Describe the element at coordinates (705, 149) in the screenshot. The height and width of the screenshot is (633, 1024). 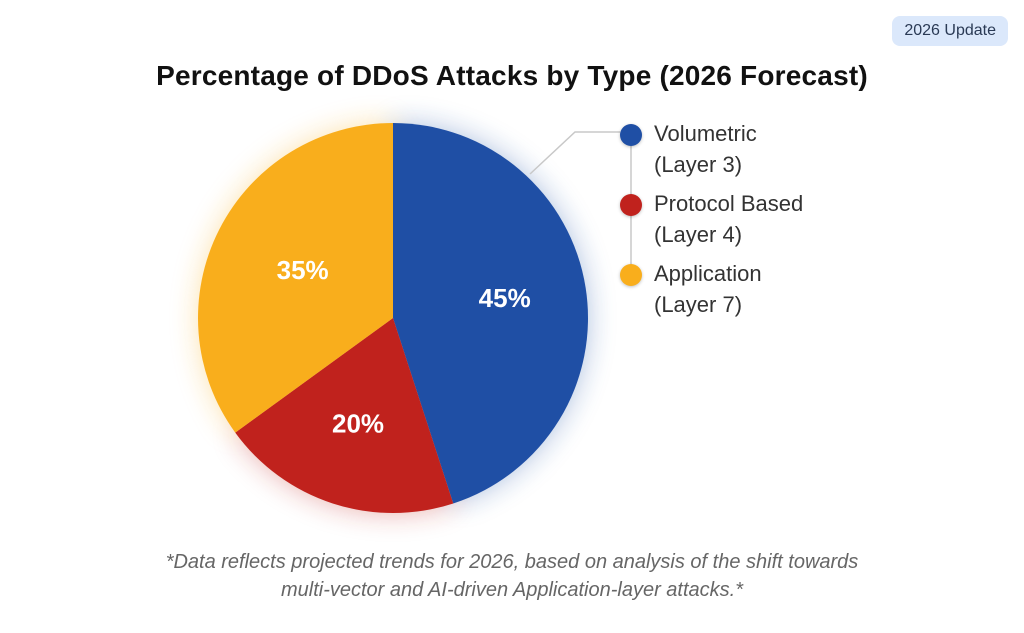
I see `legend-label: Volumetric (Layer 3)` at that location.